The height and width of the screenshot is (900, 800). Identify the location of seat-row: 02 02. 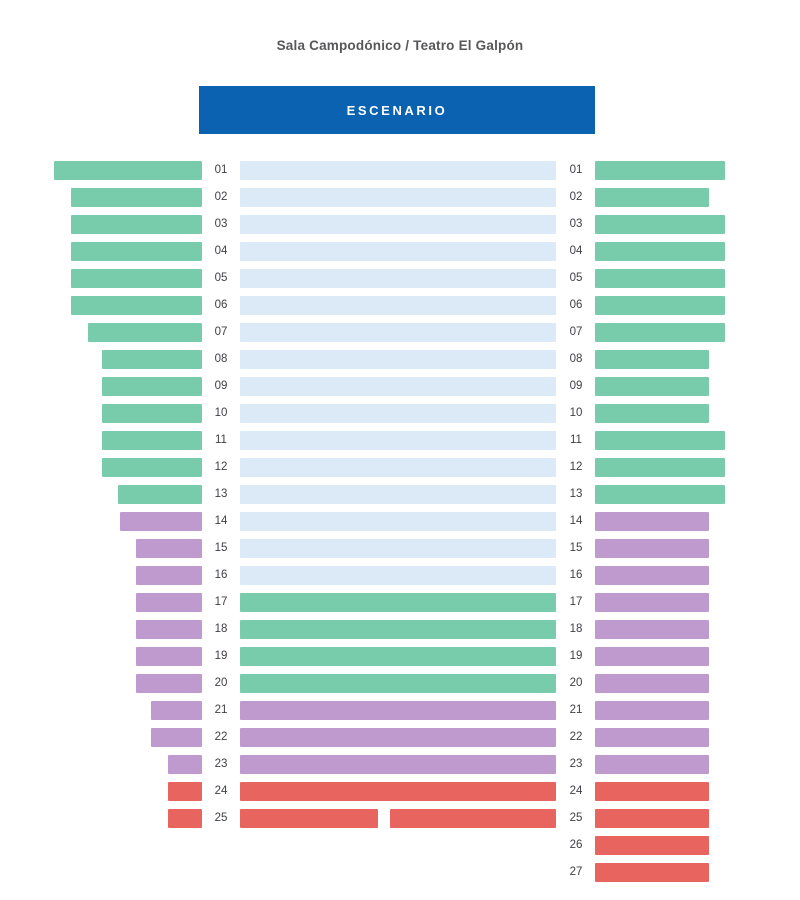
(400, 197).